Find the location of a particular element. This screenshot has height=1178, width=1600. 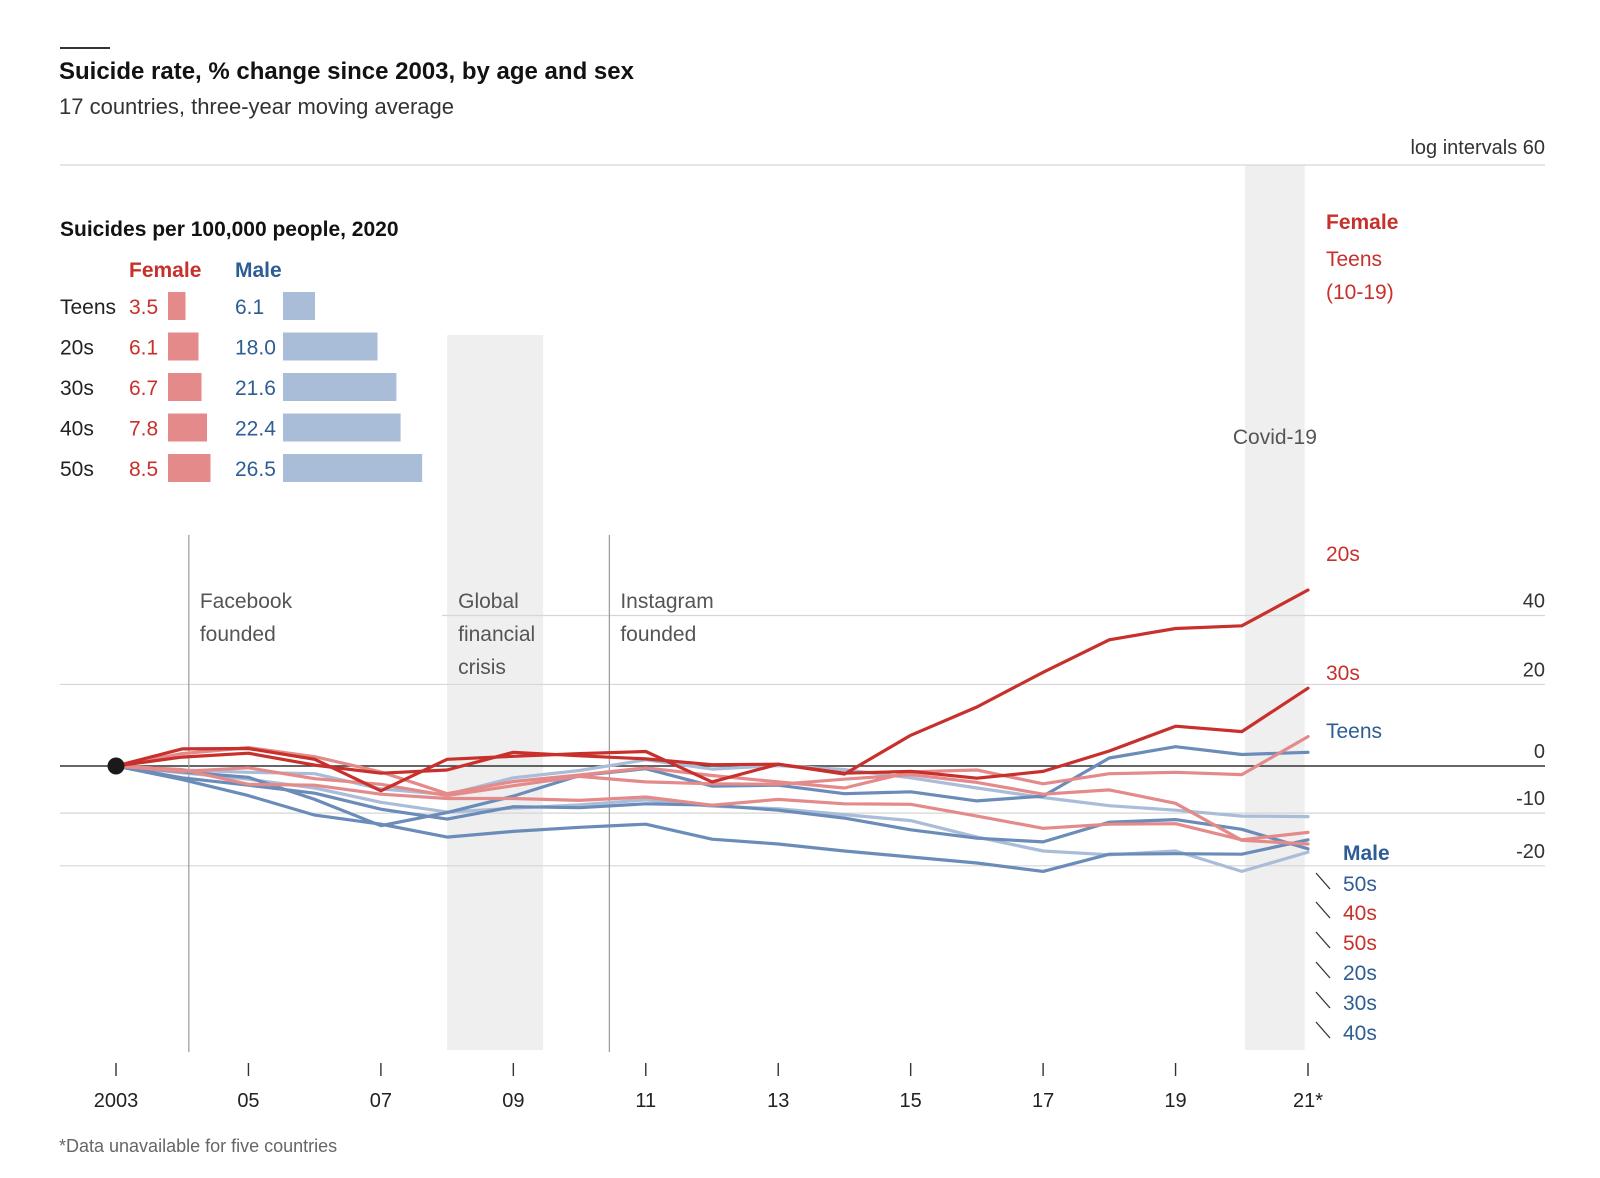

shade-period is located at coordinates (495, 692).